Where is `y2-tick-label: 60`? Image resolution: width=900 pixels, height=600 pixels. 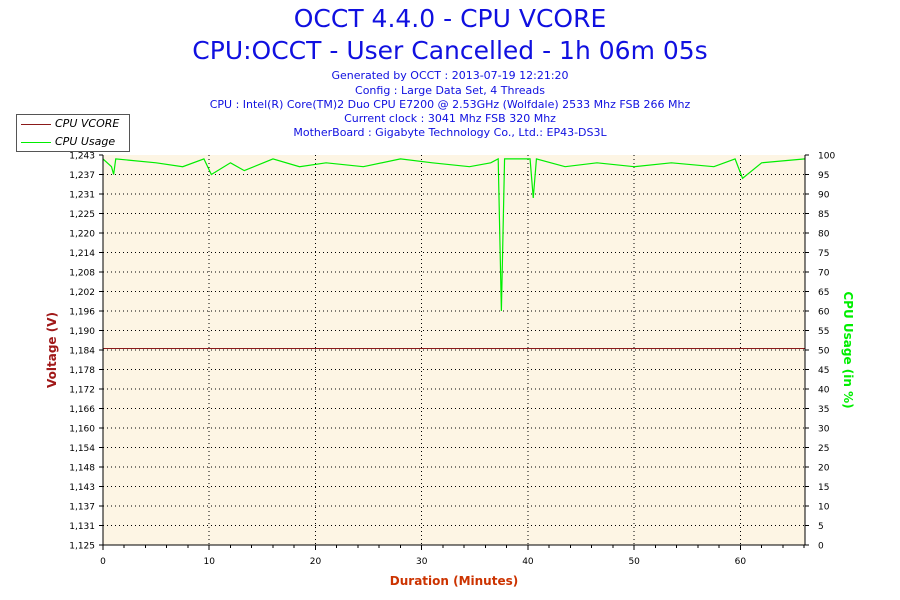 y2-tick-label: 60 is located at coordinates (824, 313).